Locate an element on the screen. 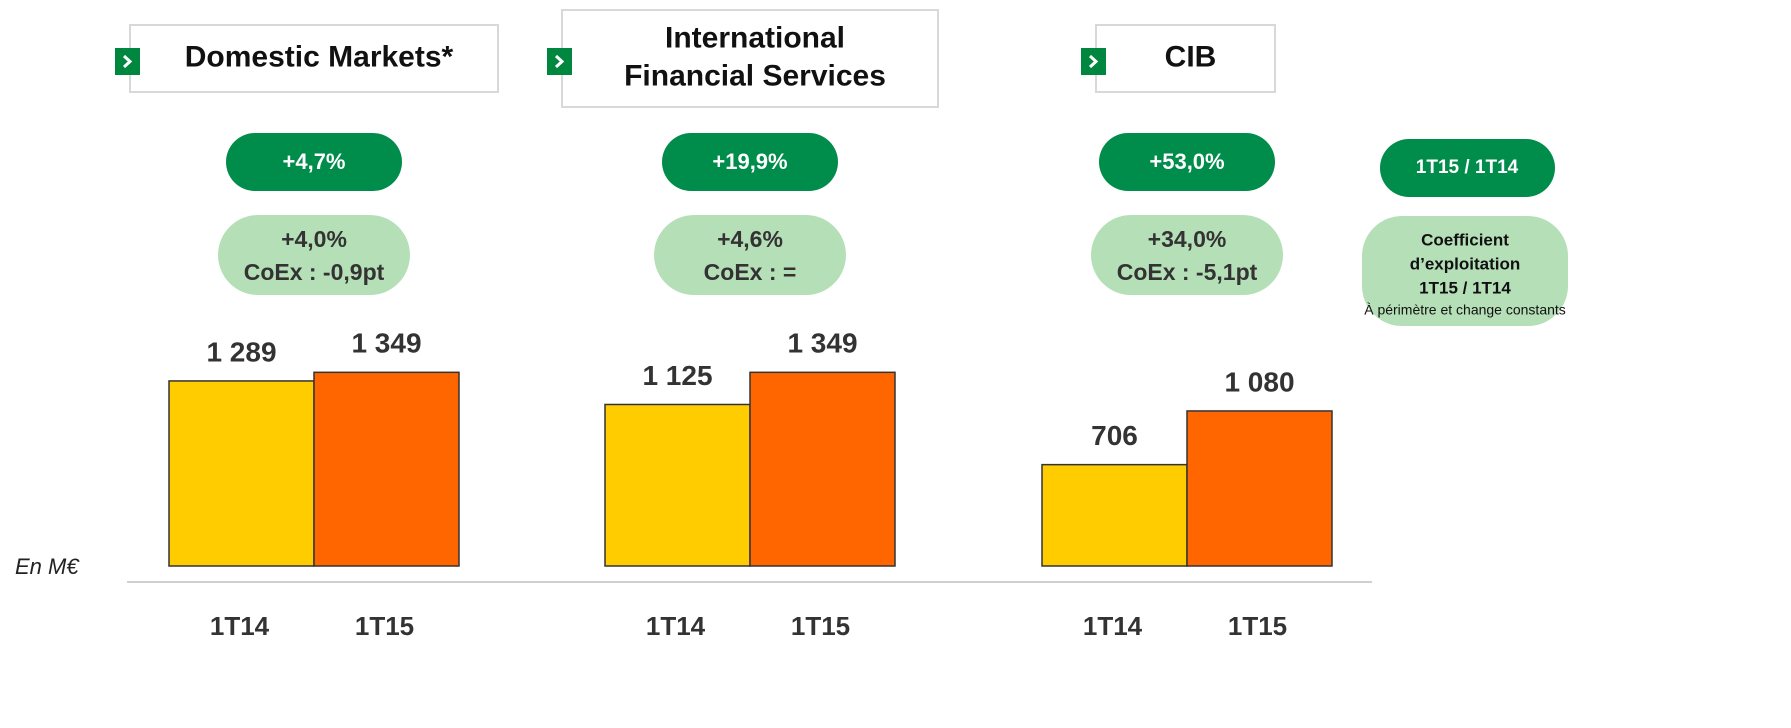 This screenshot has width=1791, height=728. legend-growth: 1T15 / 1T14 is located at coordinates (1467, 167).